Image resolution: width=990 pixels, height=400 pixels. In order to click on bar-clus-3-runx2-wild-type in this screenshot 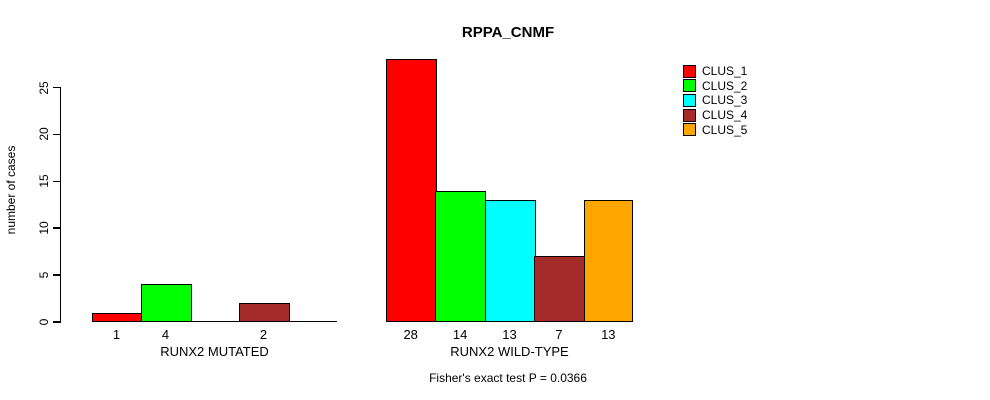, I will do `click(510, 261)`.